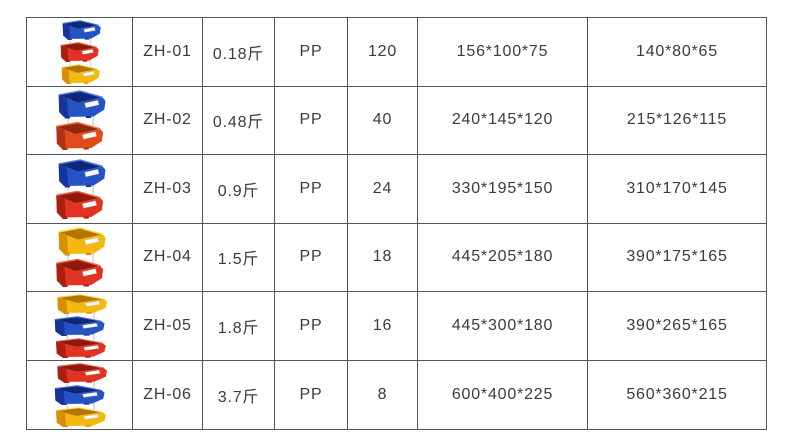  What do you see at coordinates (677, 325) in the screenshot?
I see `inner-size-cell: 390*265*165` at bounding box center [677, 325].